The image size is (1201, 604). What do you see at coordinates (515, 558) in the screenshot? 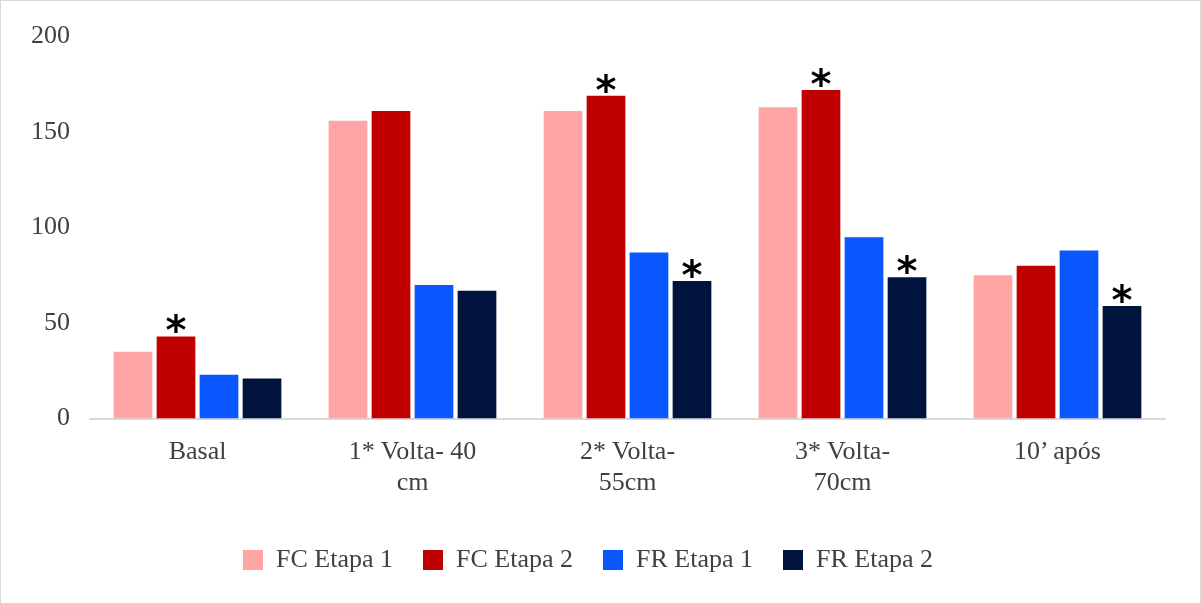
I see `legend-label: FC Etapa 2` at bounding box center [515, 558].